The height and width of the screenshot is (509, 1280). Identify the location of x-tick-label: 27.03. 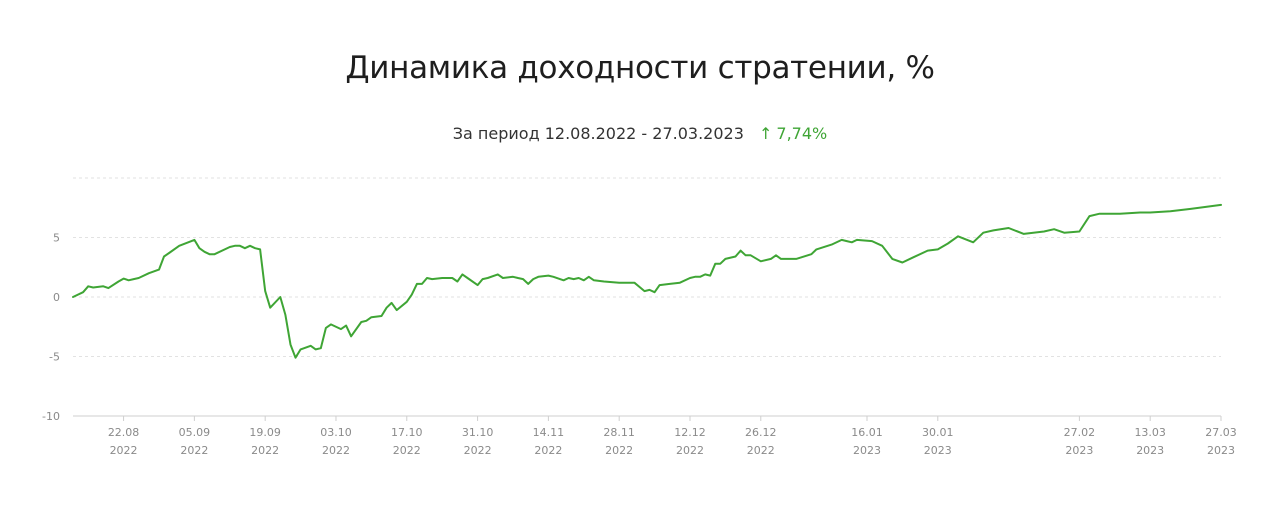
(1221, 432).